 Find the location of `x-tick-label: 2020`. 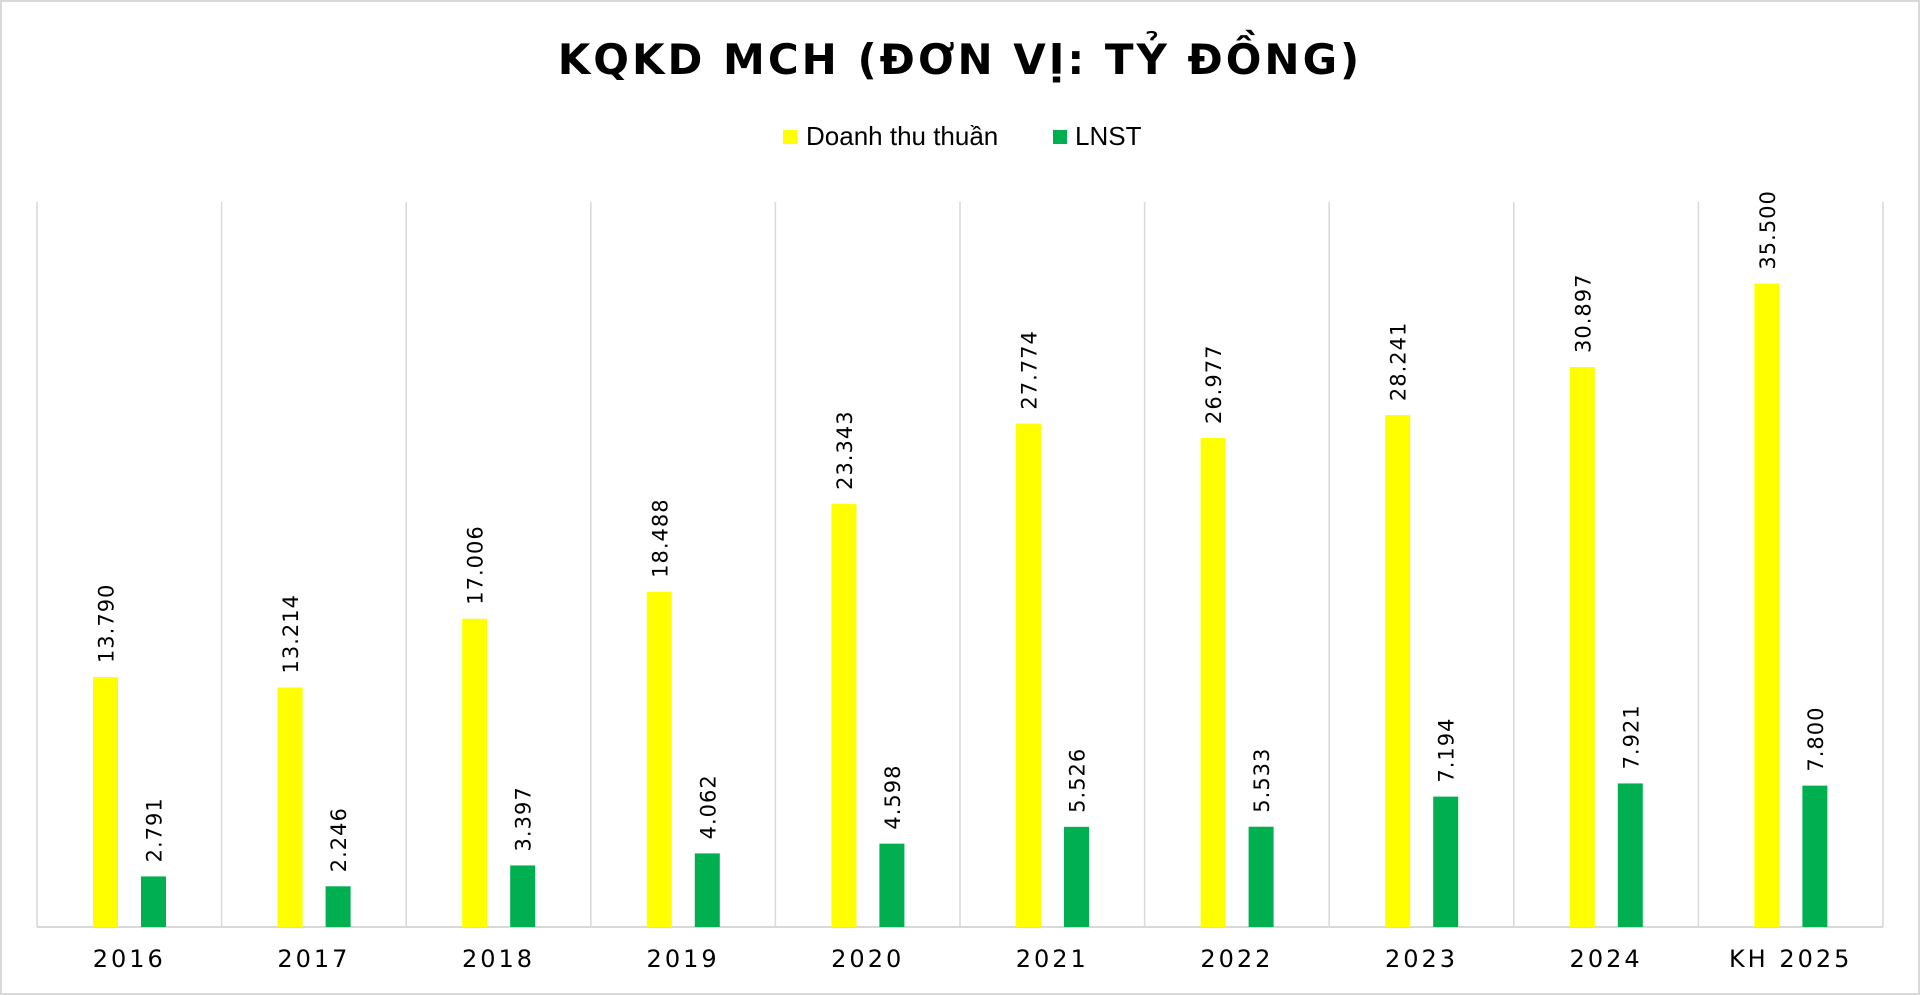

x-tick-label: 2020 is located at coordinates (867, 959).